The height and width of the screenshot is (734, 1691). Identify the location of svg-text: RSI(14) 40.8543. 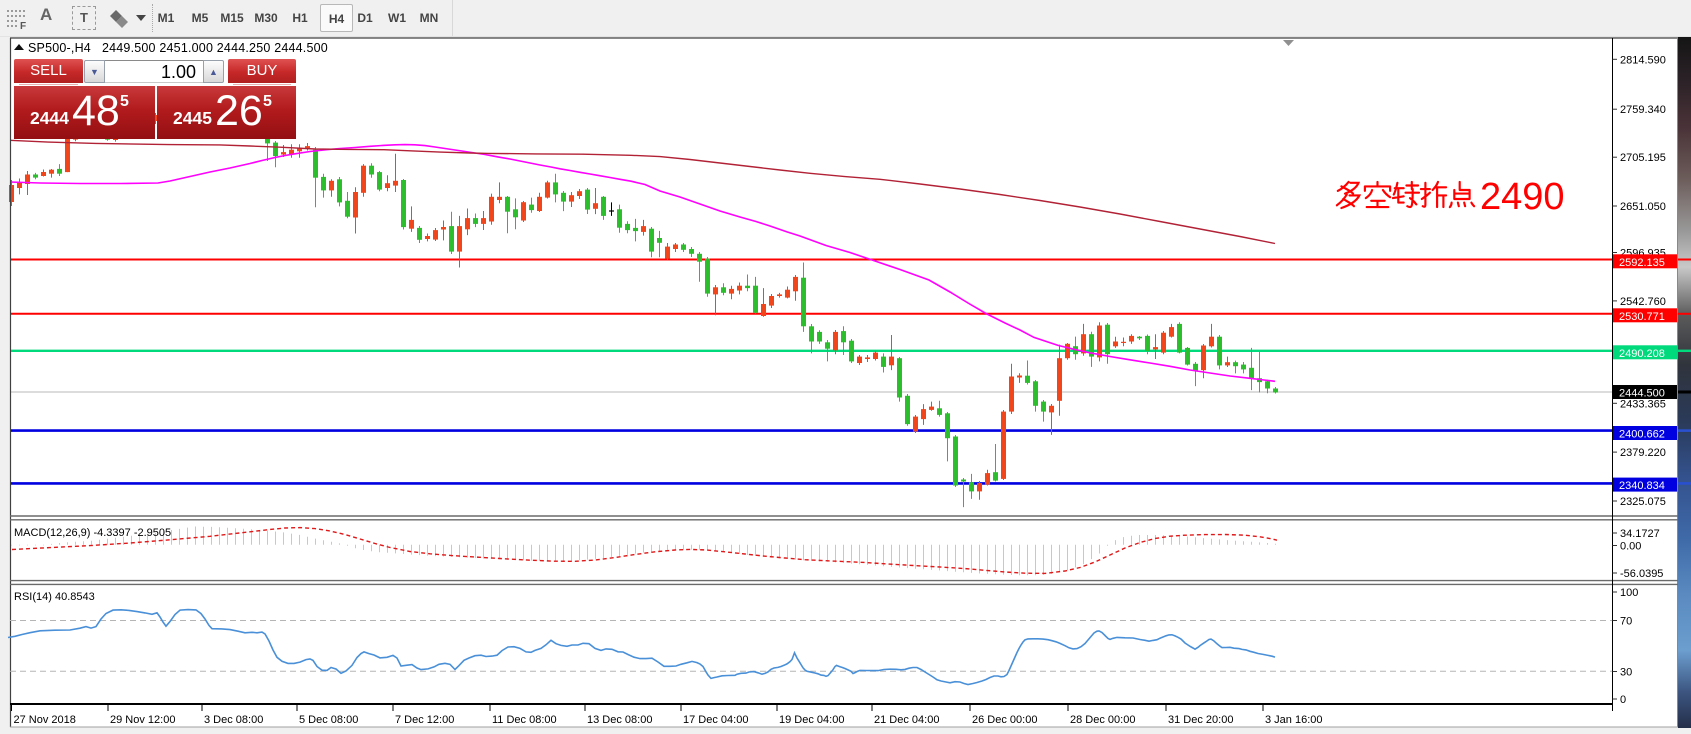
(54, 597).